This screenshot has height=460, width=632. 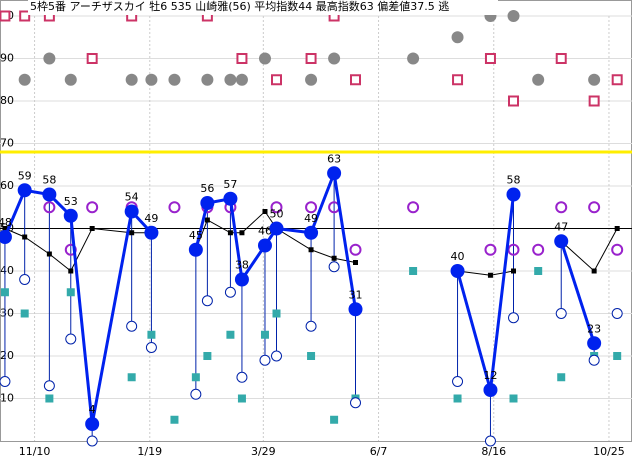 I want to click on y-tick-label: 10, so click(x=7, y=398).